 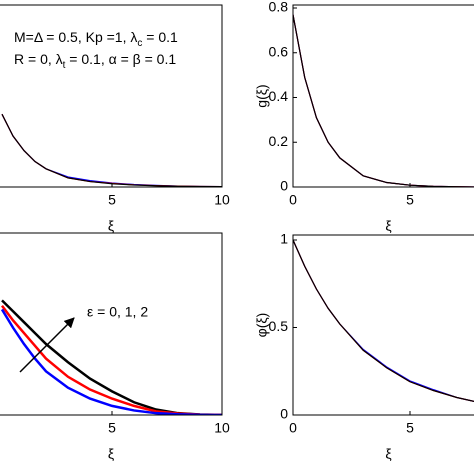 What do you see at coordinates (284, 239) in the screenshot?
I see `y-tick-label: 1` at bounding box center [284, 239].